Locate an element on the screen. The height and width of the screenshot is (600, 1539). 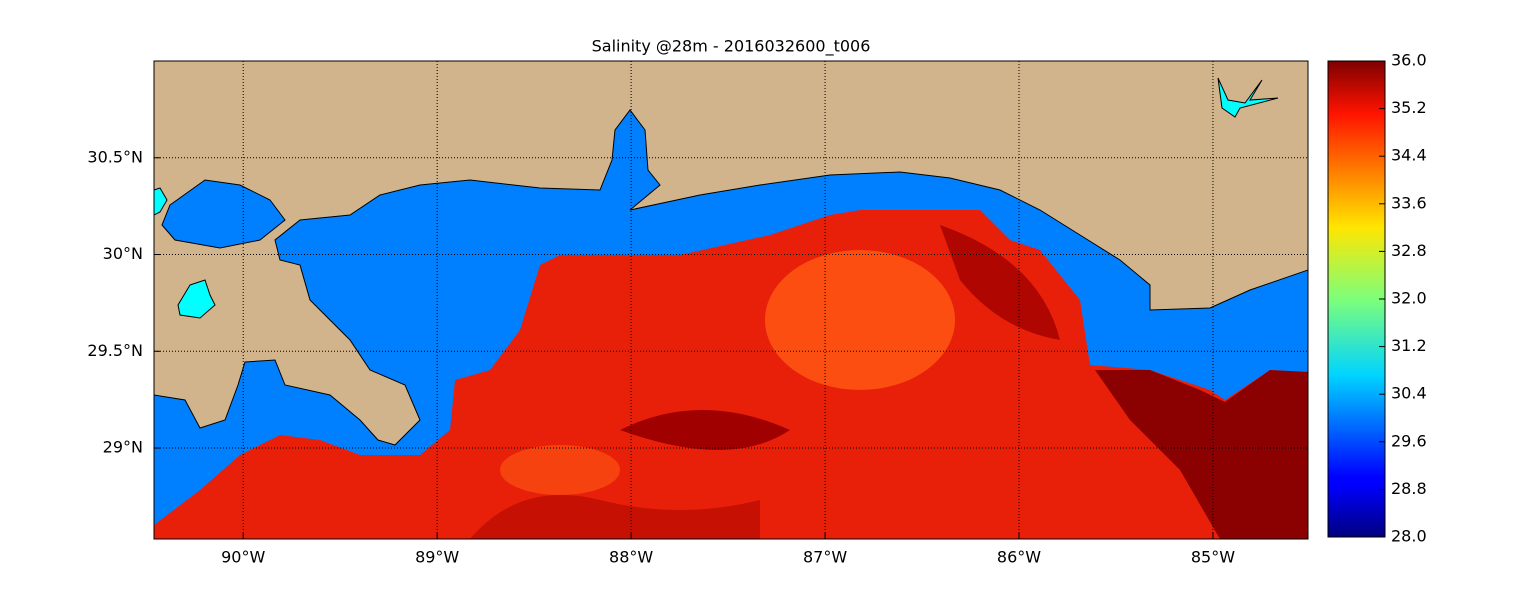
x-tick-label: 89°W is located at coordinates (437, 557).